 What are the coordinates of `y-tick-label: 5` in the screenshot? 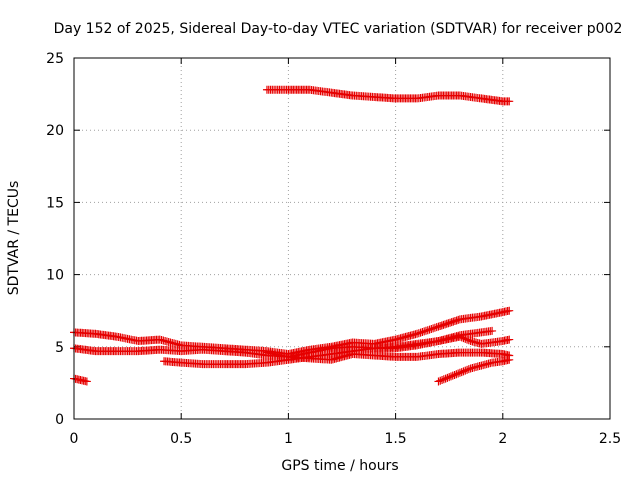 It's located at (59, 348).